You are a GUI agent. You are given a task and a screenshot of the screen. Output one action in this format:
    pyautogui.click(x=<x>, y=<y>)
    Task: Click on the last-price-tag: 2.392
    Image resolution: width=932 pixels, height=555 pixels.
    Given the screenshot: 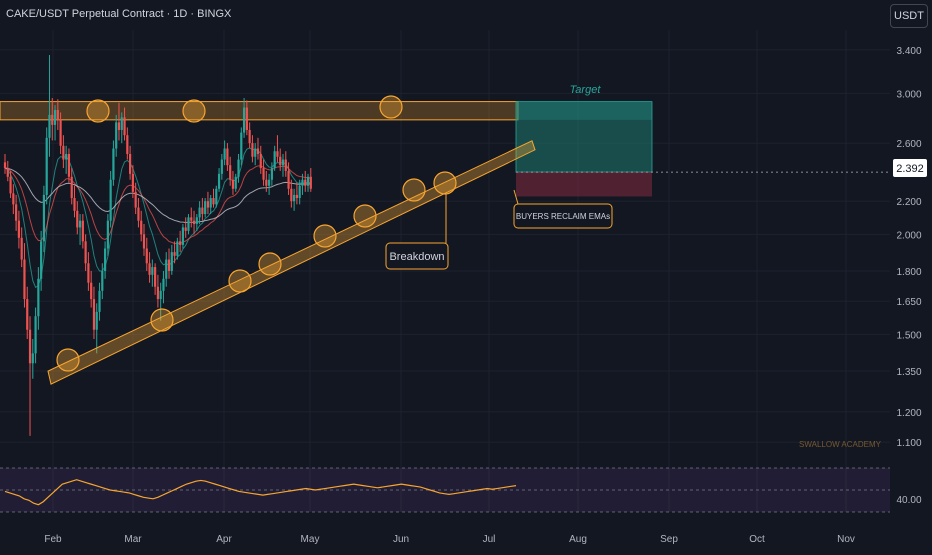 What is the action you would take?
    pyautogui.click(x=910, y=168)
    